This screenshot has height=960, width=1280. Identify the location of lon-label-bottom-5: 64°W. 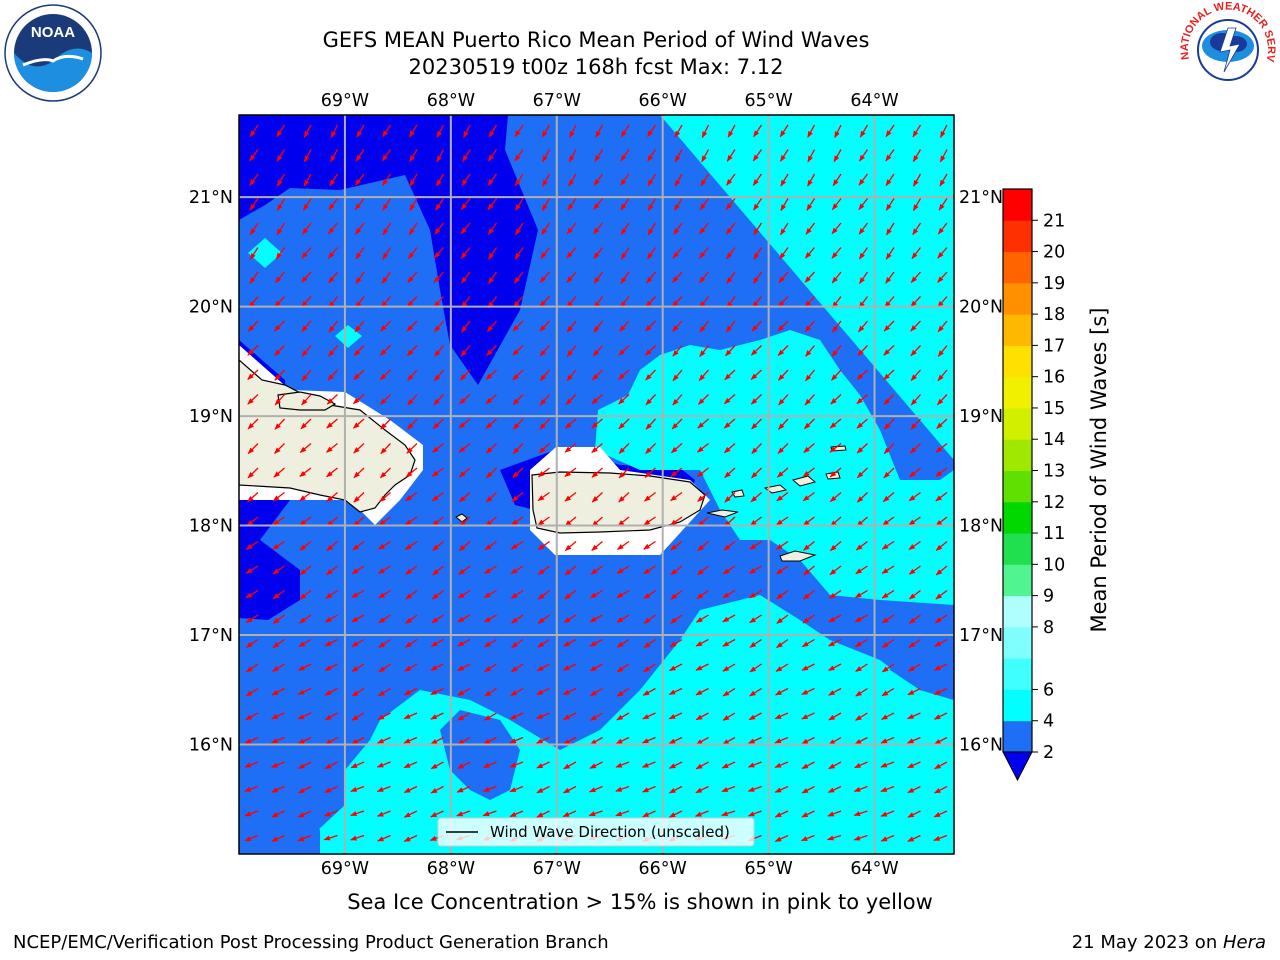
(874, 869).